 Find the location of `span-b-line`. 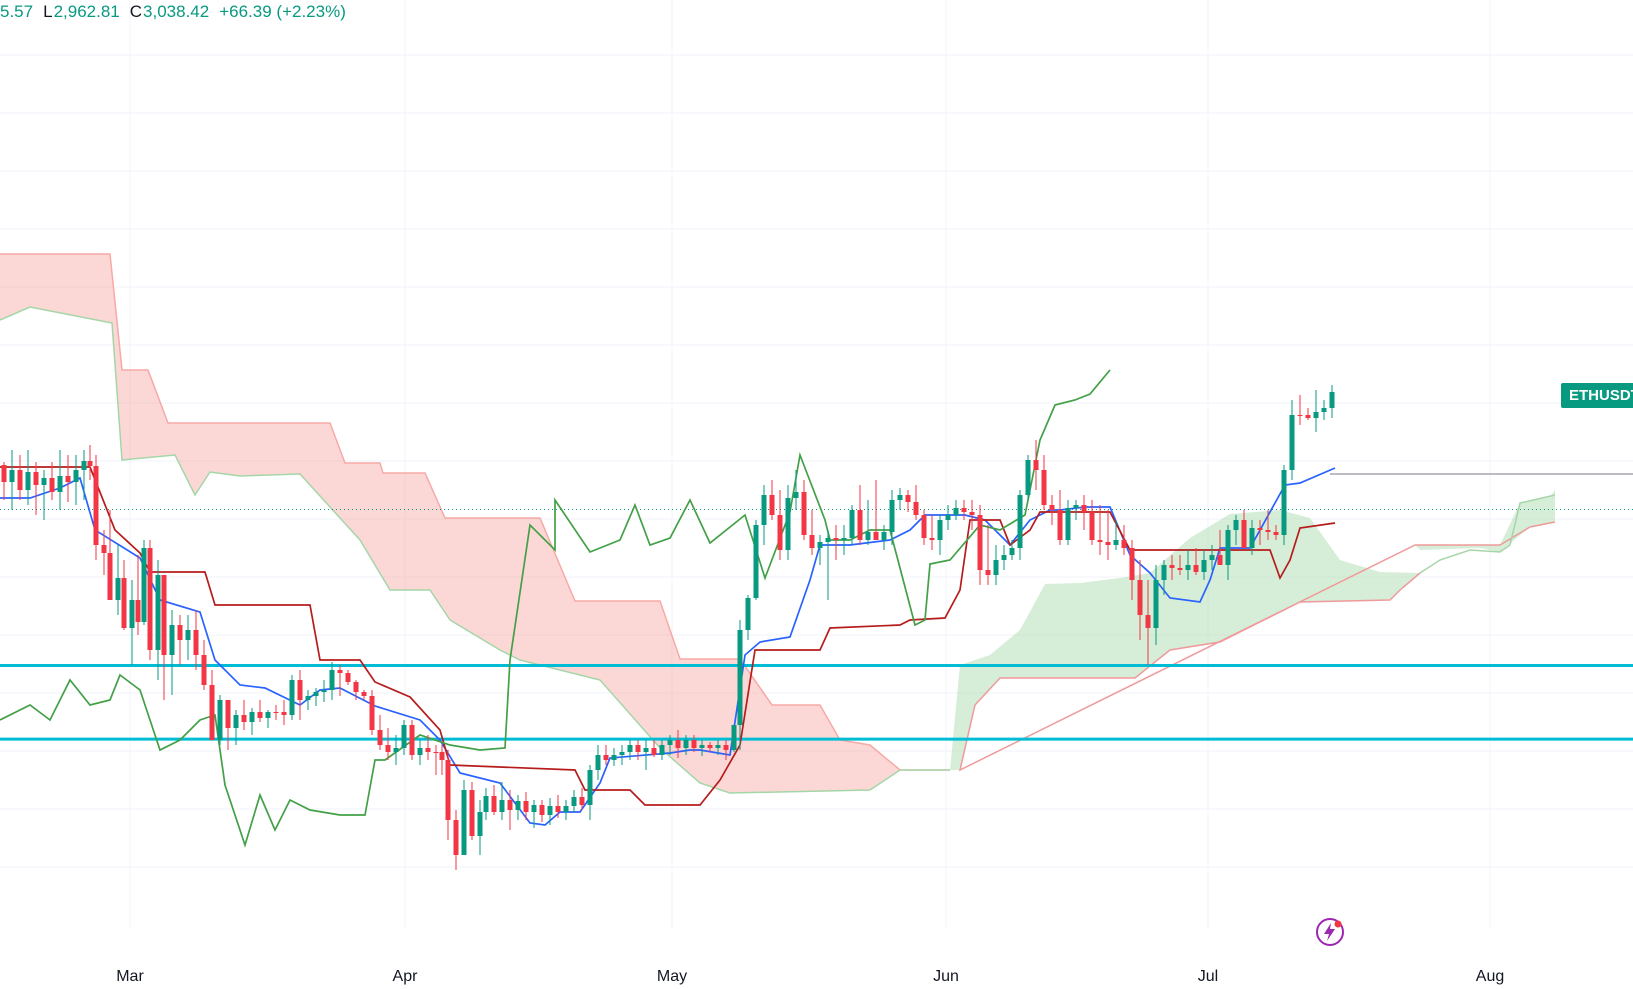

span-b-line is located at coordinates (1257, 646).